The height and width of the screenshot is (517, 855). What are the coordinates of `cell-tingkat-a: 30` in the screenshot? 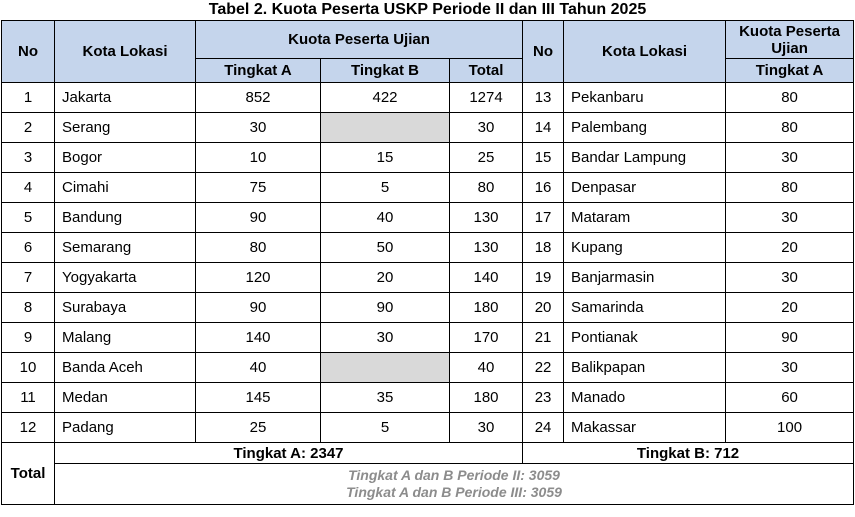 It's located at (258, 127).